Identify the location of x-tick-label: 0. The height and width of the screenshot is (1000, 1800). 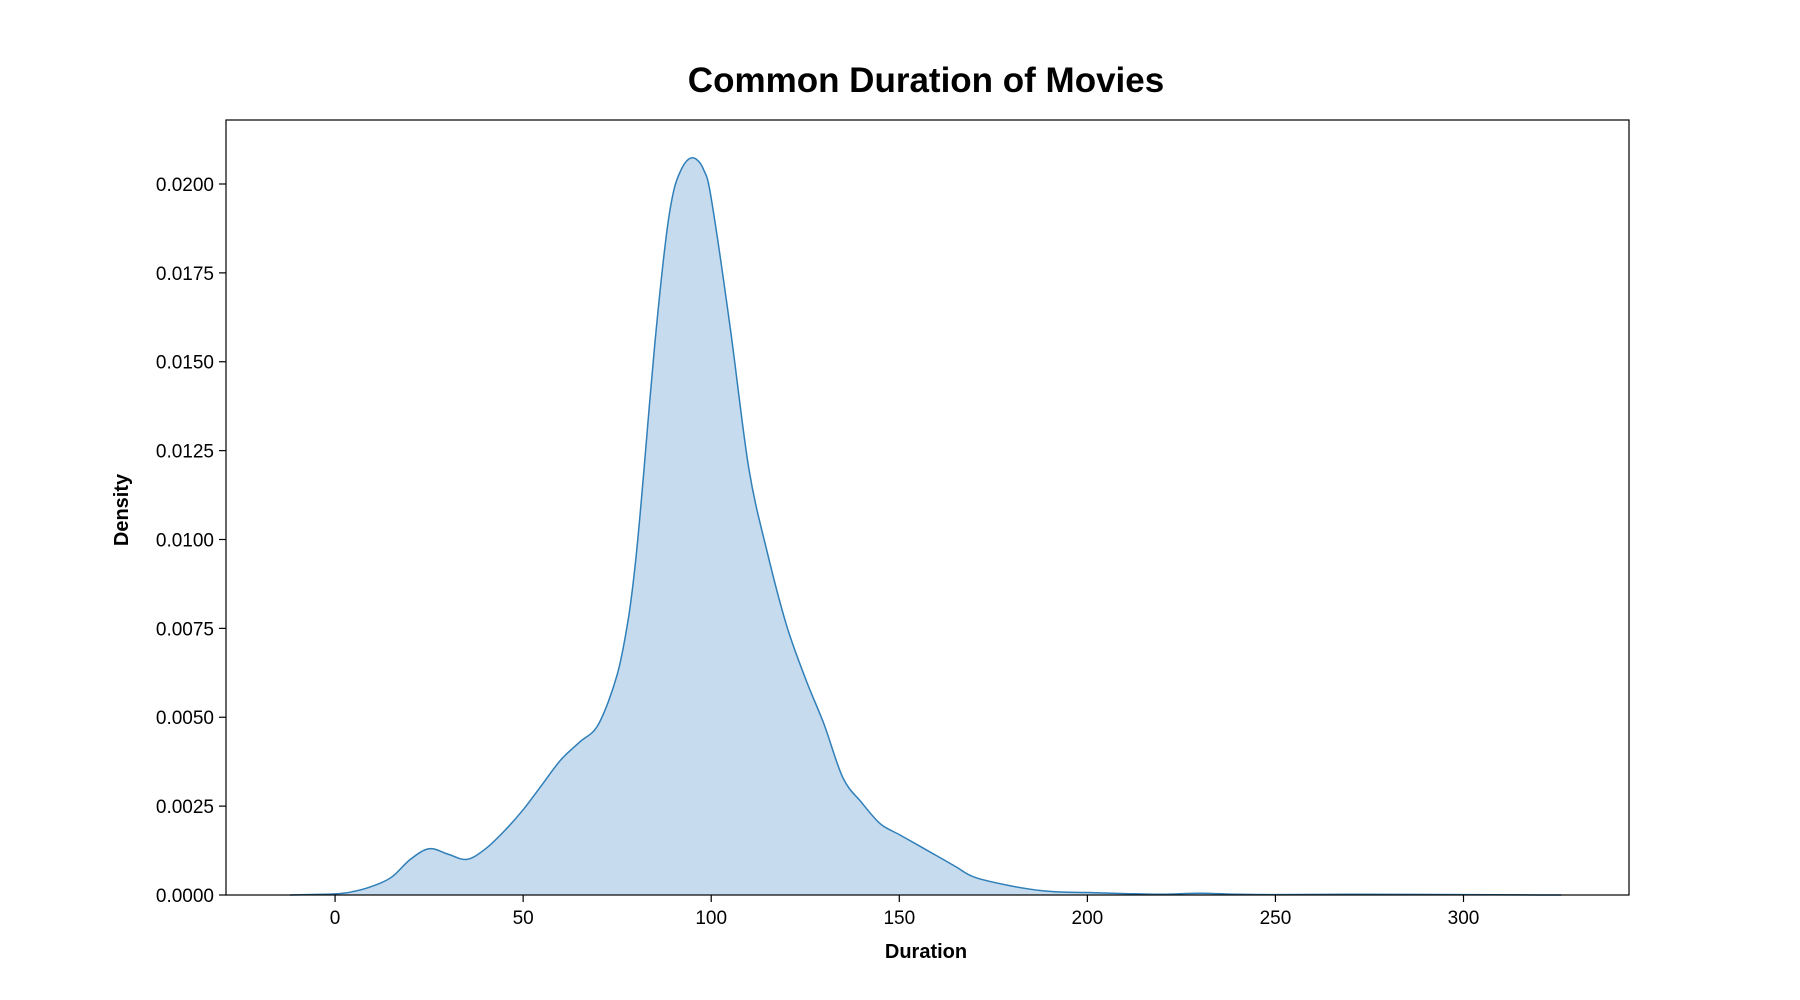
(335, 918).